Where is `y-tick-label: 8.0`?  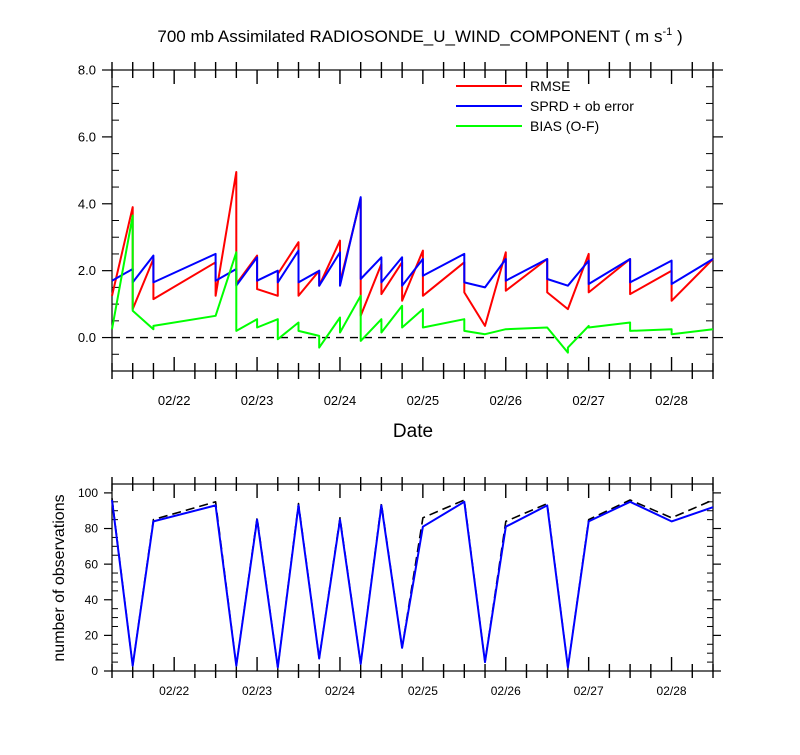 y-tick-label: 8.0 is located at coordinates (87, 70).